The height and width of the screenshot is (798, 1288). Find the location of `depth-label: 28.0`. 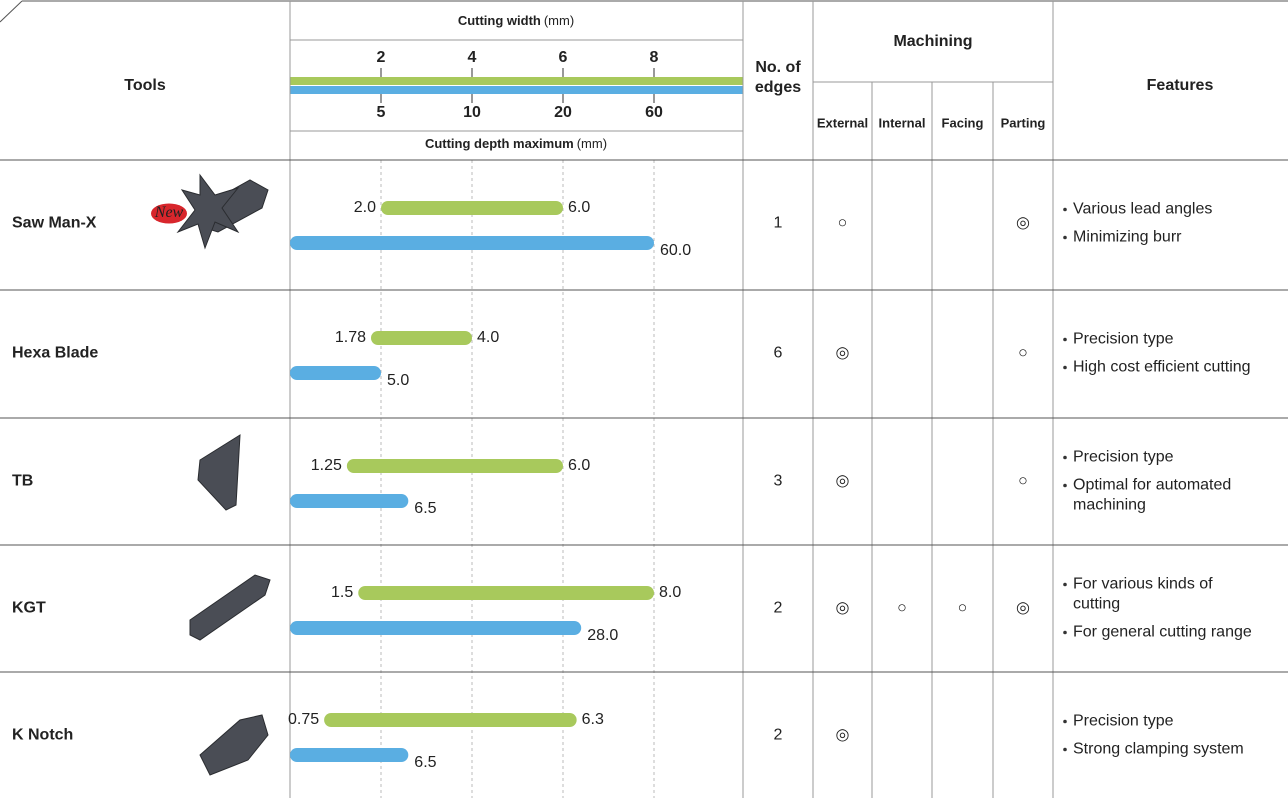

depth-label: 28.0 is located at coordinates (602, 635).